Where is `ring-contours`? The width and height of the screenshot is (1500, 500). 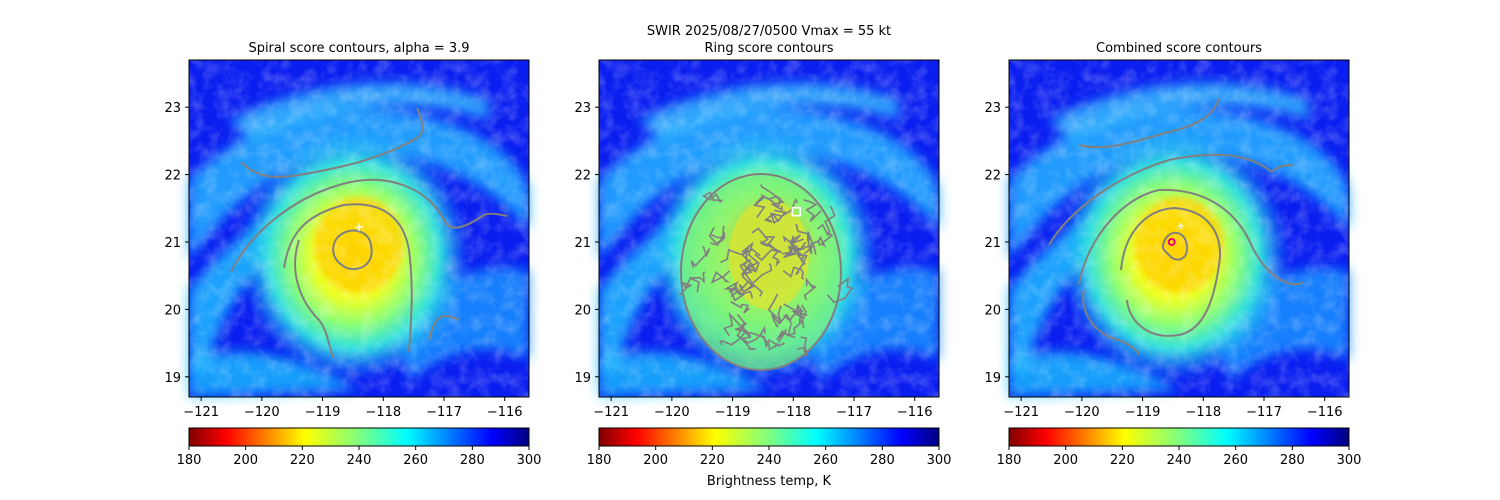
ring-contours is located at coordinates (766, 272).